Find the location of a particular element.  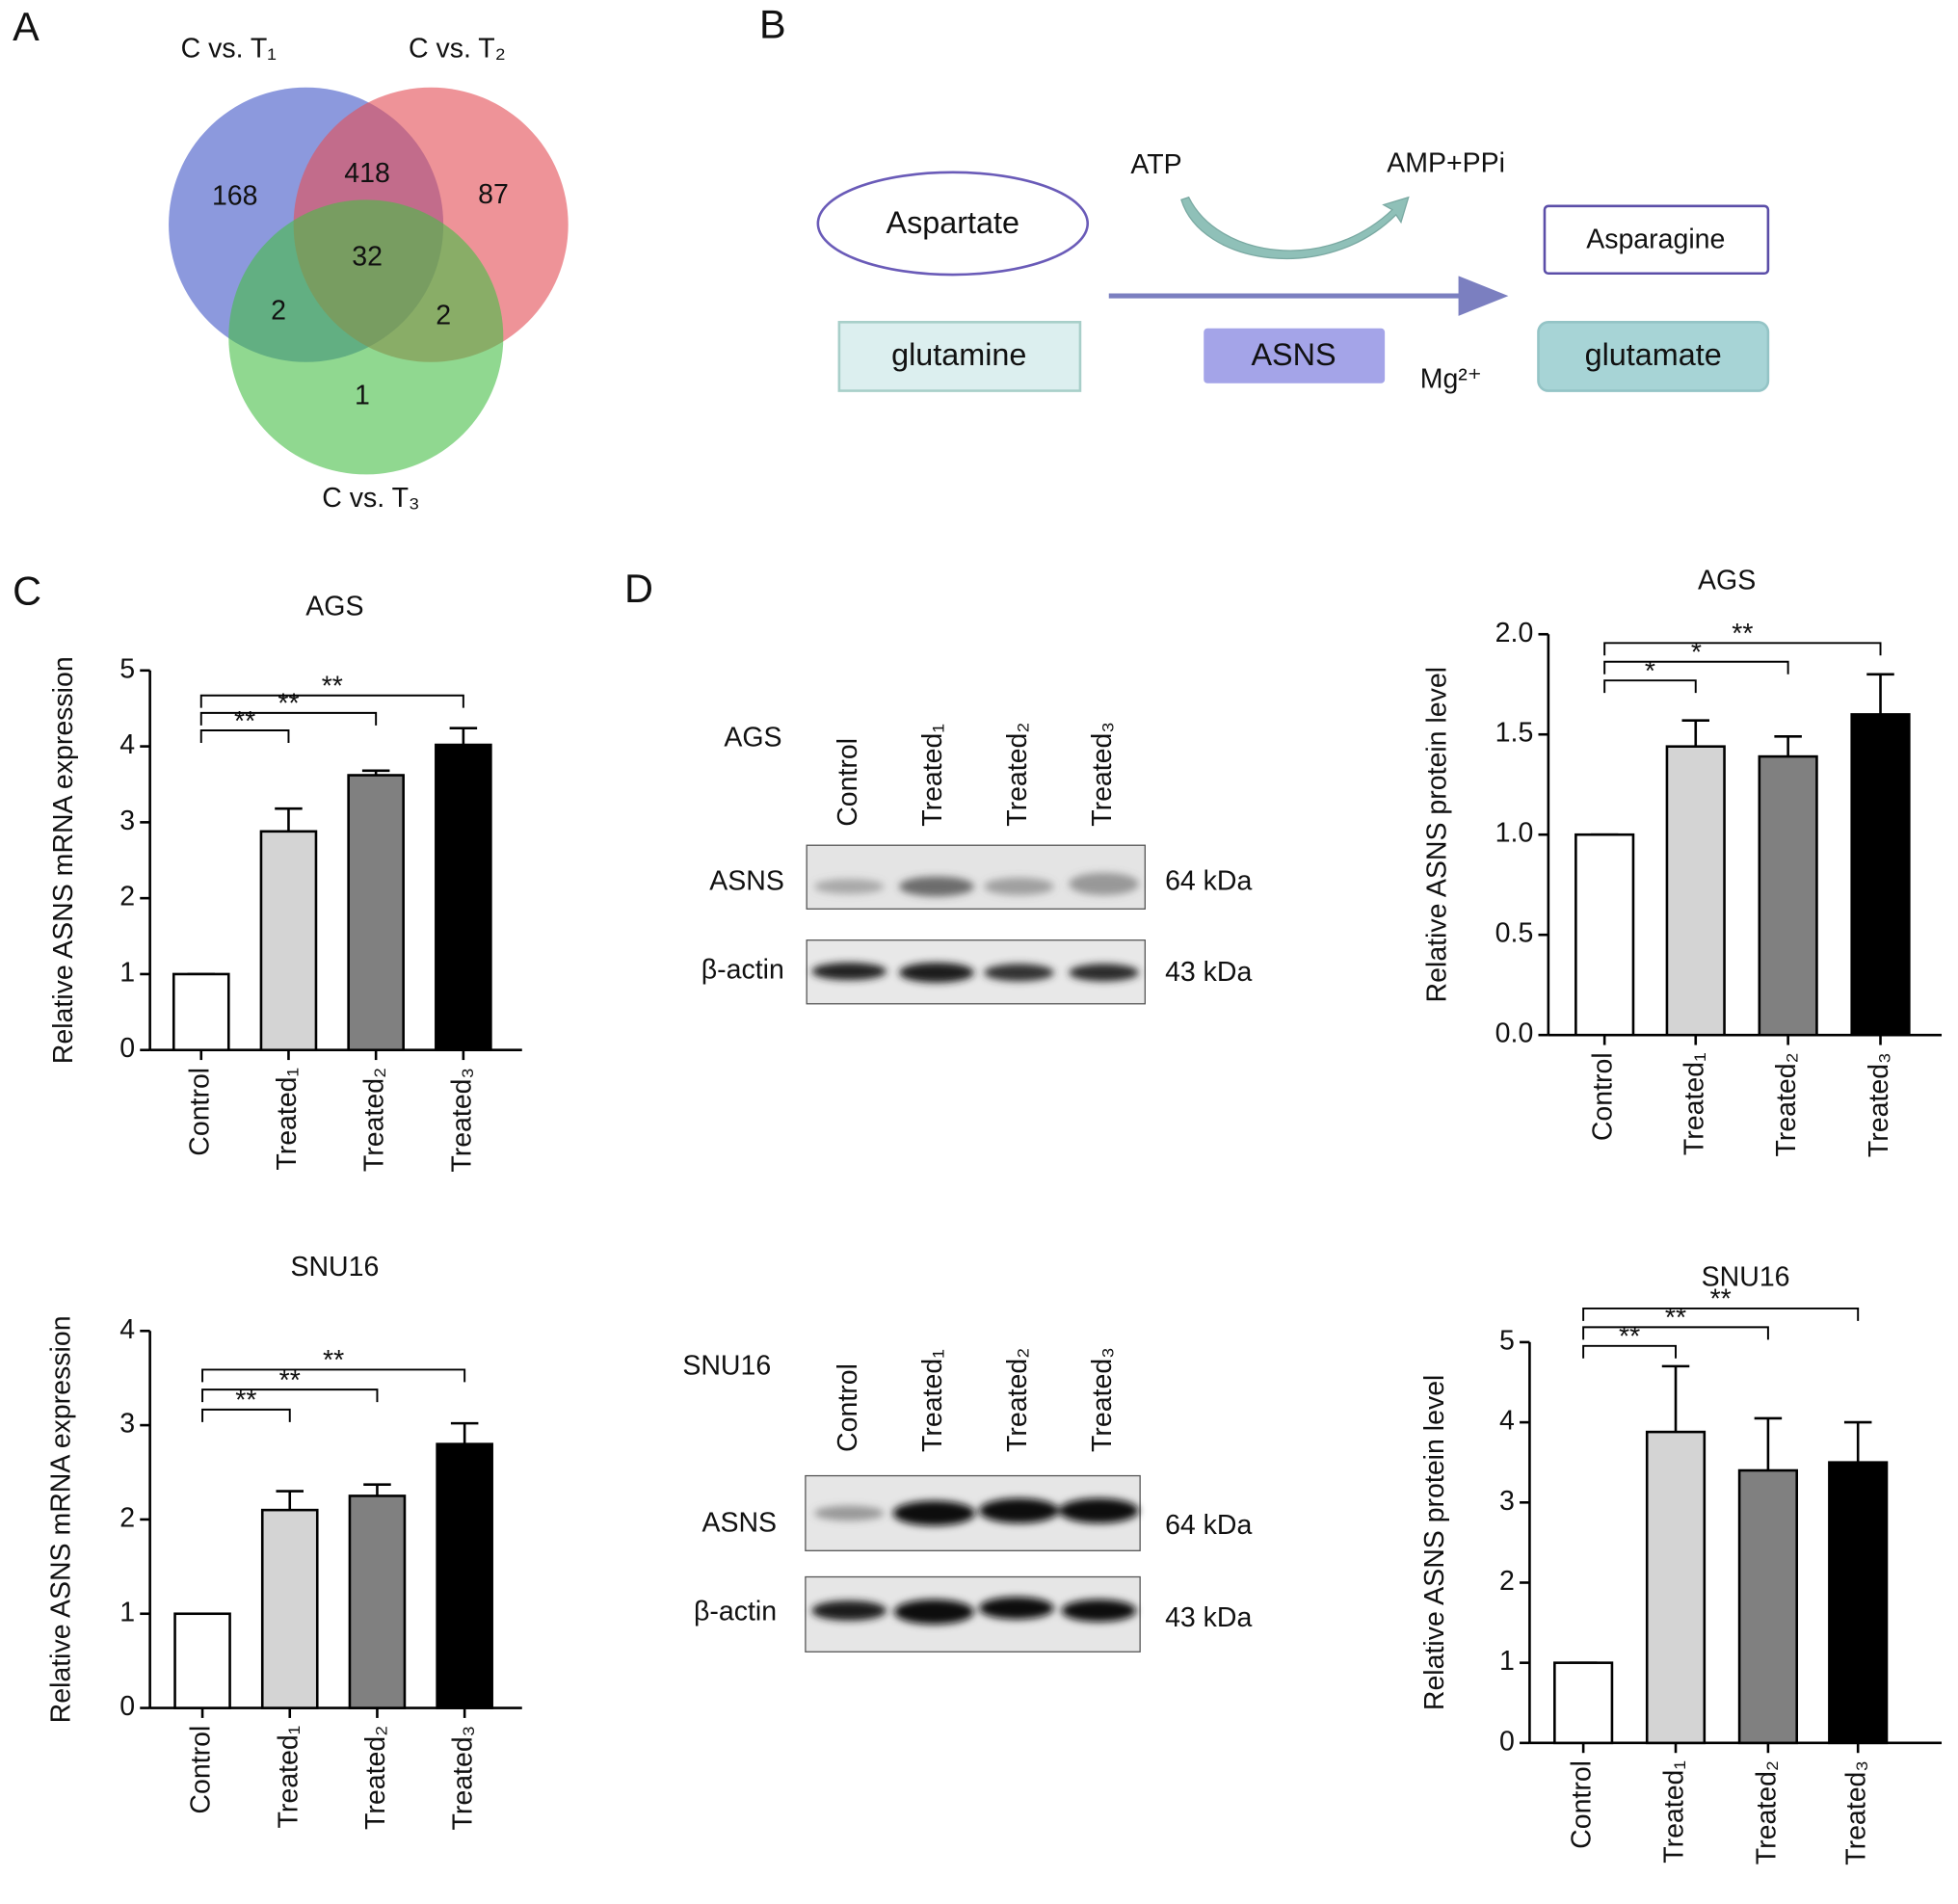

cofactor: ATP is located at coordinates (1155, 165).